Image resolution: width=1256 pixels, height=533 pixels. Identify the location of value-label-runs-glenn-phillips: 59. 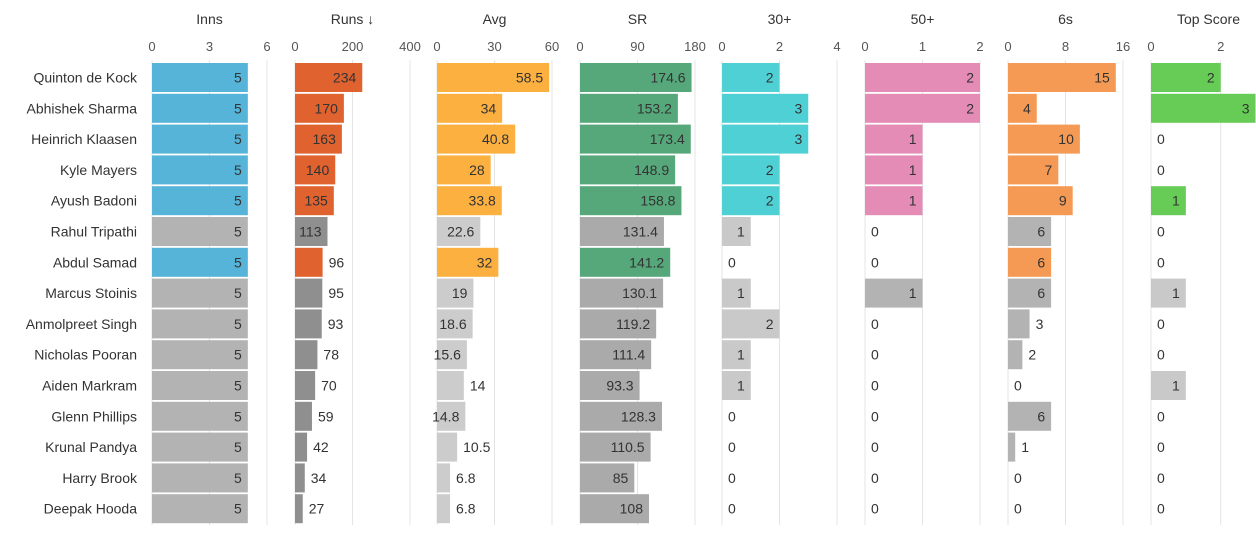
(326, 416).